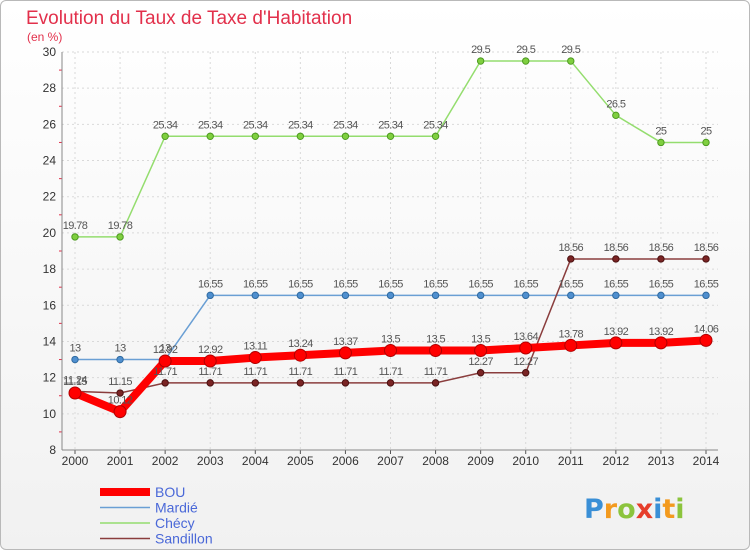 The height and width of the screenshot is (550, 750). Describe the element at coordinates (480, 362) in the screenshot. I see `data-label: 12.27` at that location.